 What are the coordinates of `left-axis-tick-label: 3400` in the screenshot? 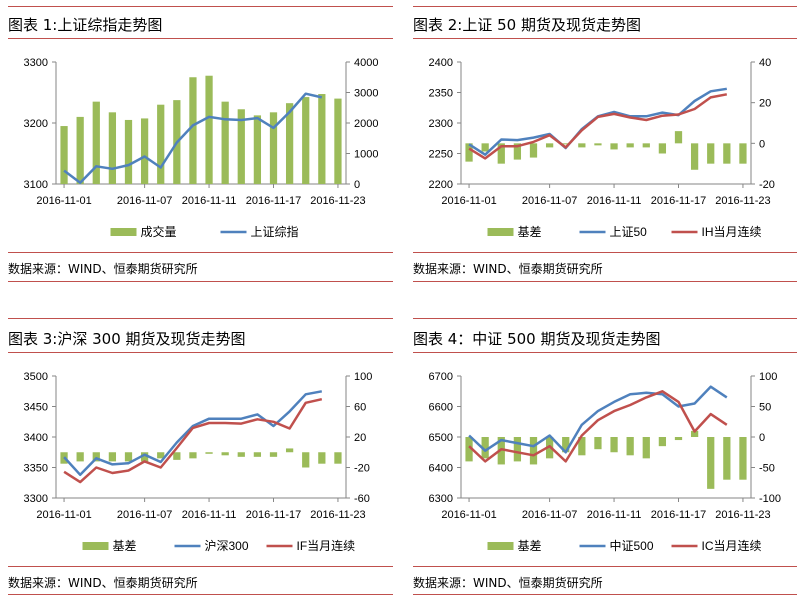 It's located at (36, 438).